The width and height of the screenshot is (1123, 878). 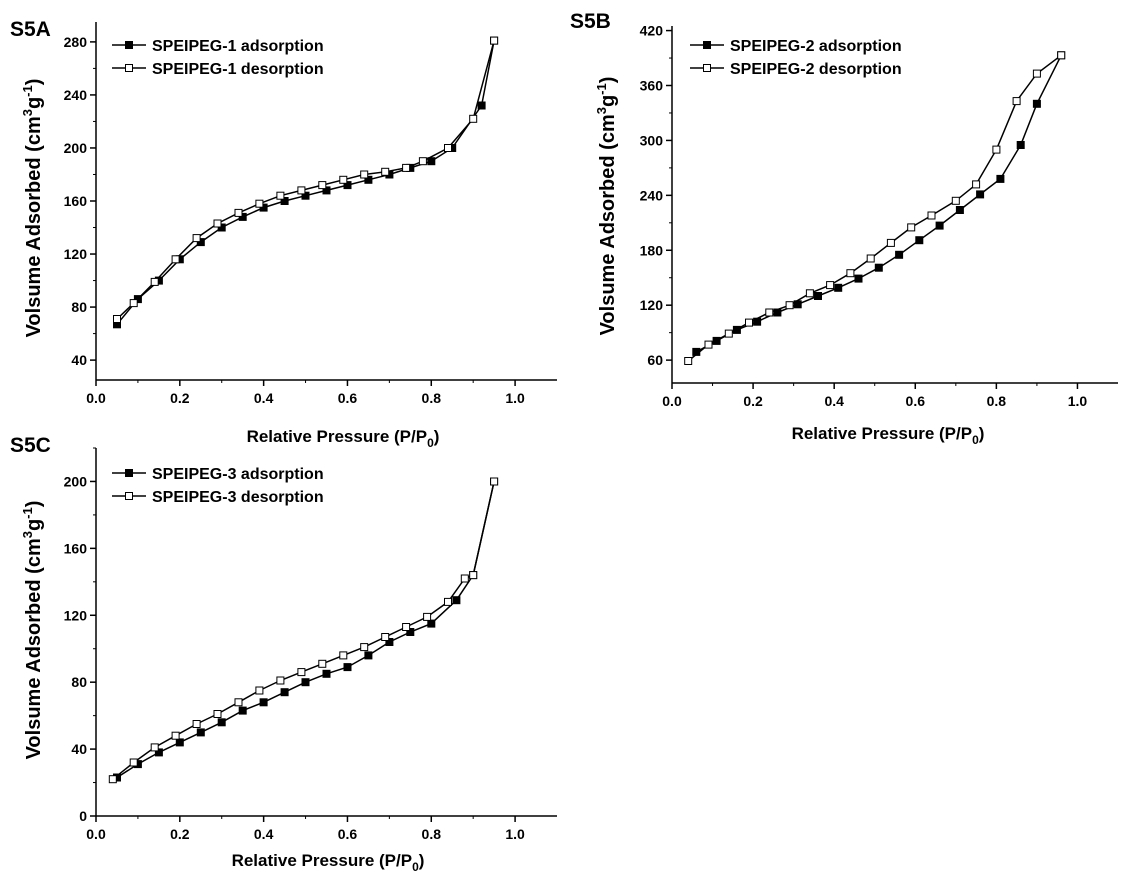 I want to click on y-tick-label: 300, so click(x=652, y=140).